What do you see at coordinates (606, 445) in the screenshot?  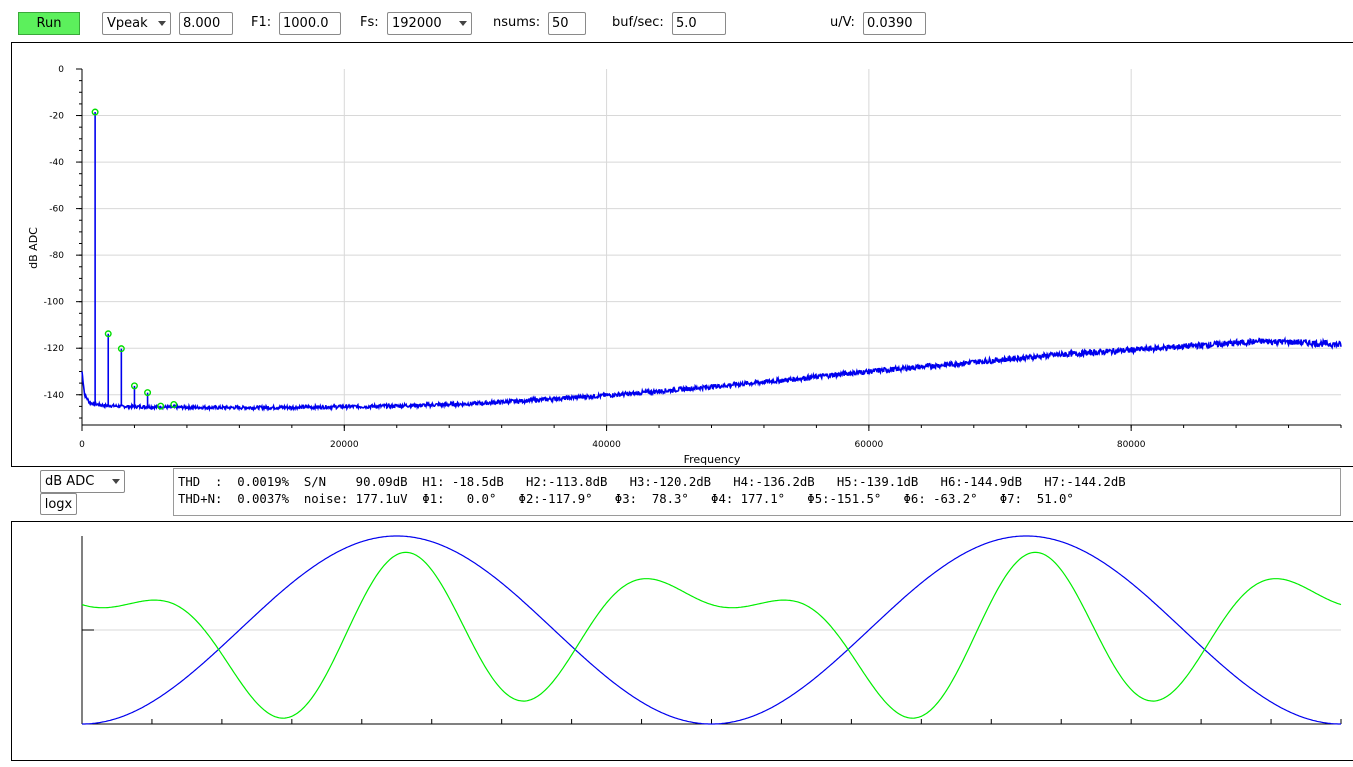 I see `spectrum-x-tick-label: 40000` at bounding box center [606, 445].